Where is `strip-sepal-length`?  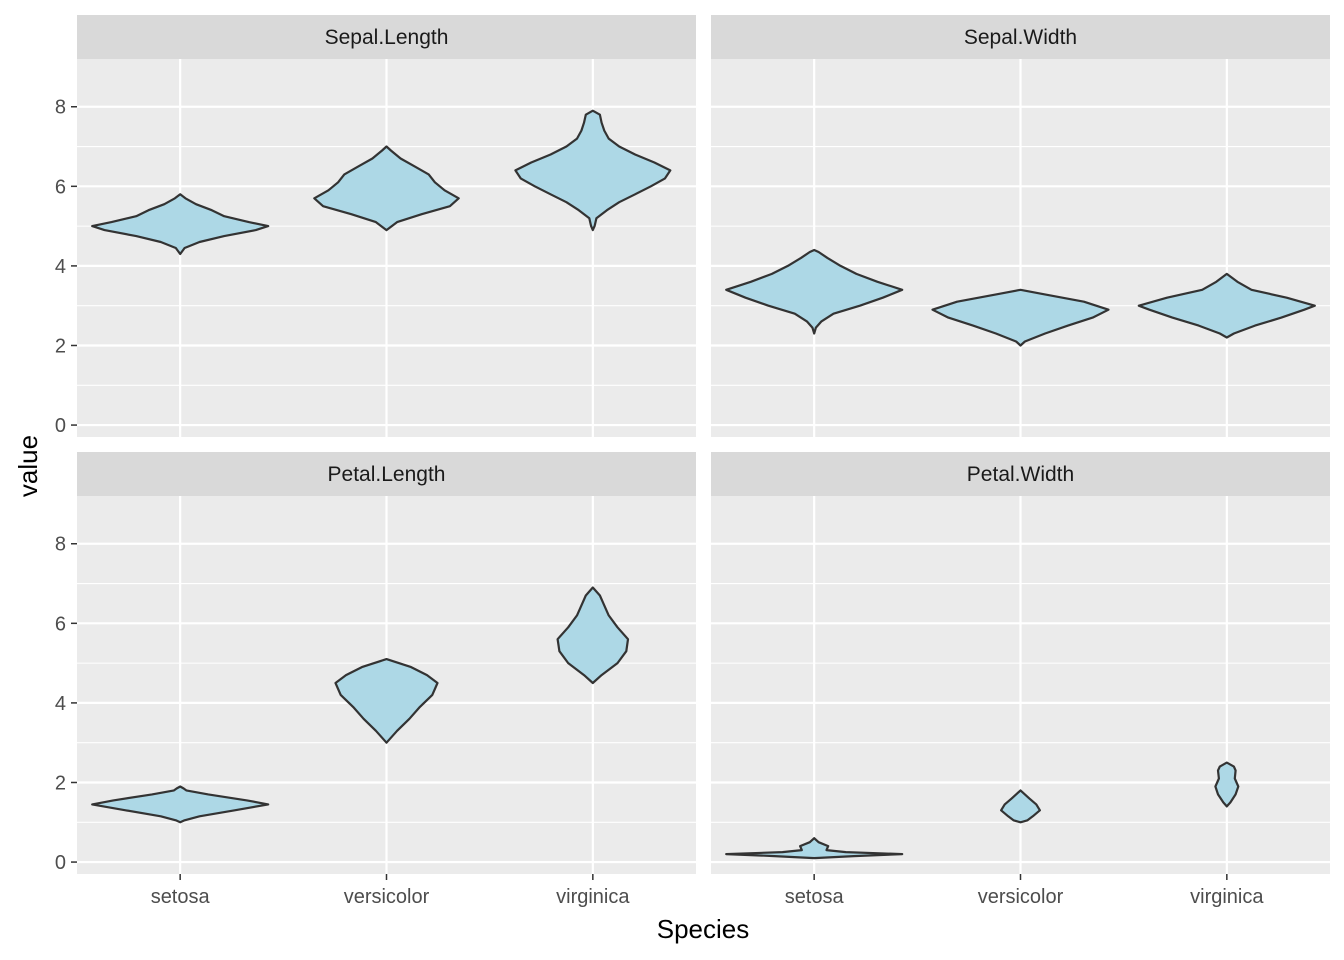
strip-sepal-length is located at coordinates (386, 37).